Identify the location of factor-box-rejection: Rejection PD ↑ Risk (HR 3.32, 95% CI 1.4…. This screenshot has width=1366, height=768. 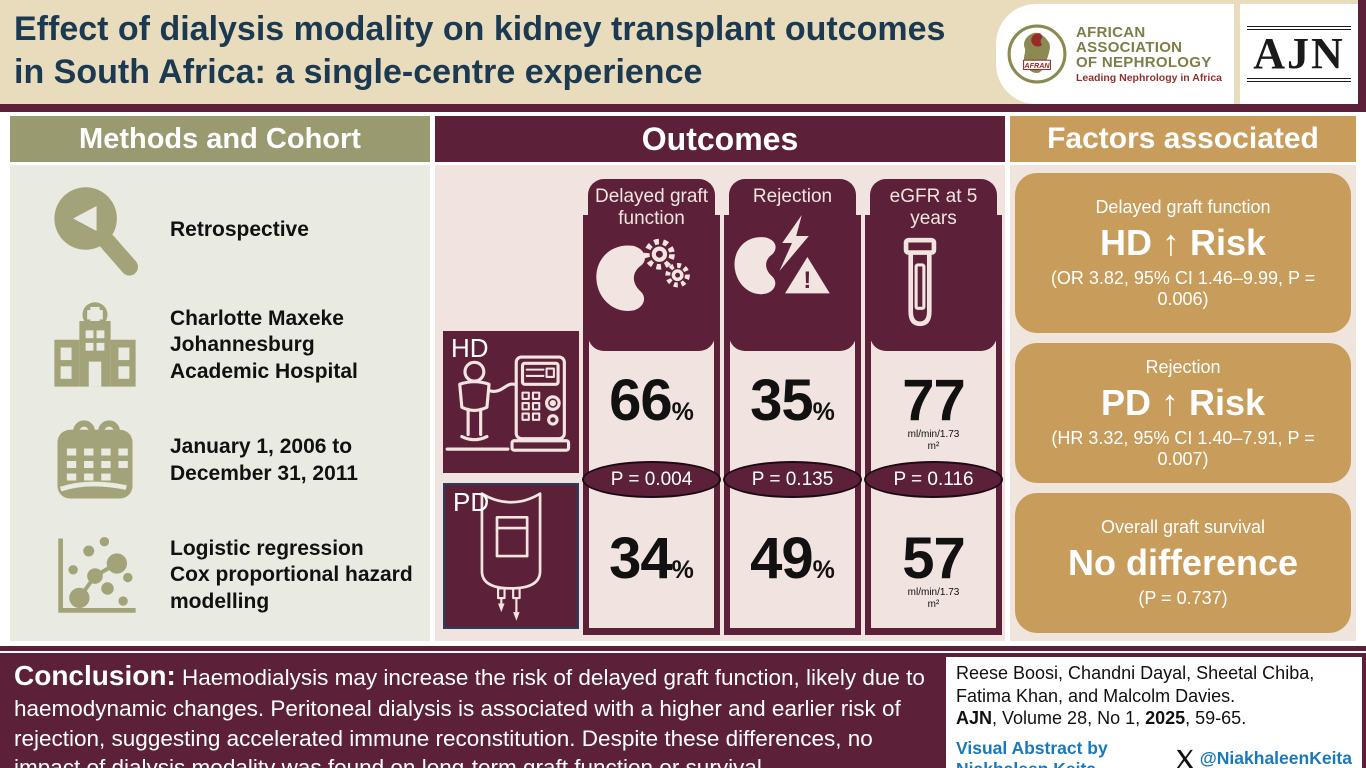
(1183, 413).